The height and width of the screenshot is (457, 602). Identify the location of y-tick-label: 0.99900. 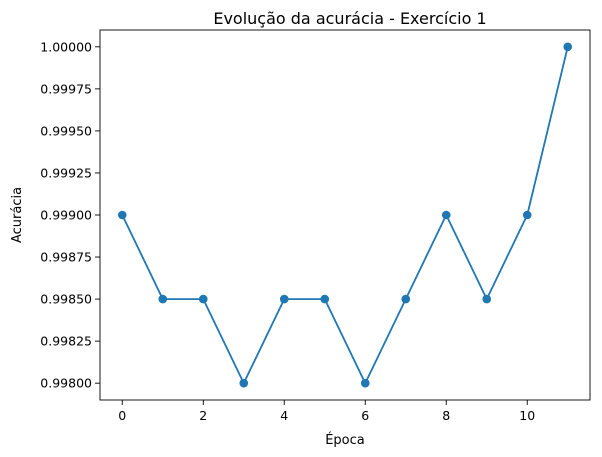
(66, 215).